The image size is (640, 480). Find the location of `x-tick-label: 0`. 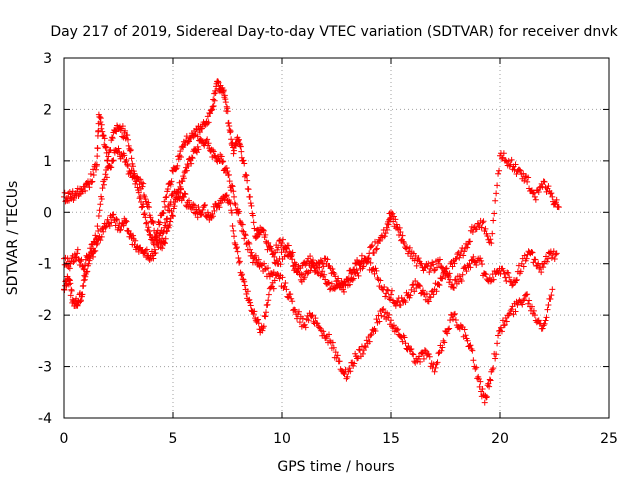

x-tick-label: 0 is located at coordinates (64, 439).